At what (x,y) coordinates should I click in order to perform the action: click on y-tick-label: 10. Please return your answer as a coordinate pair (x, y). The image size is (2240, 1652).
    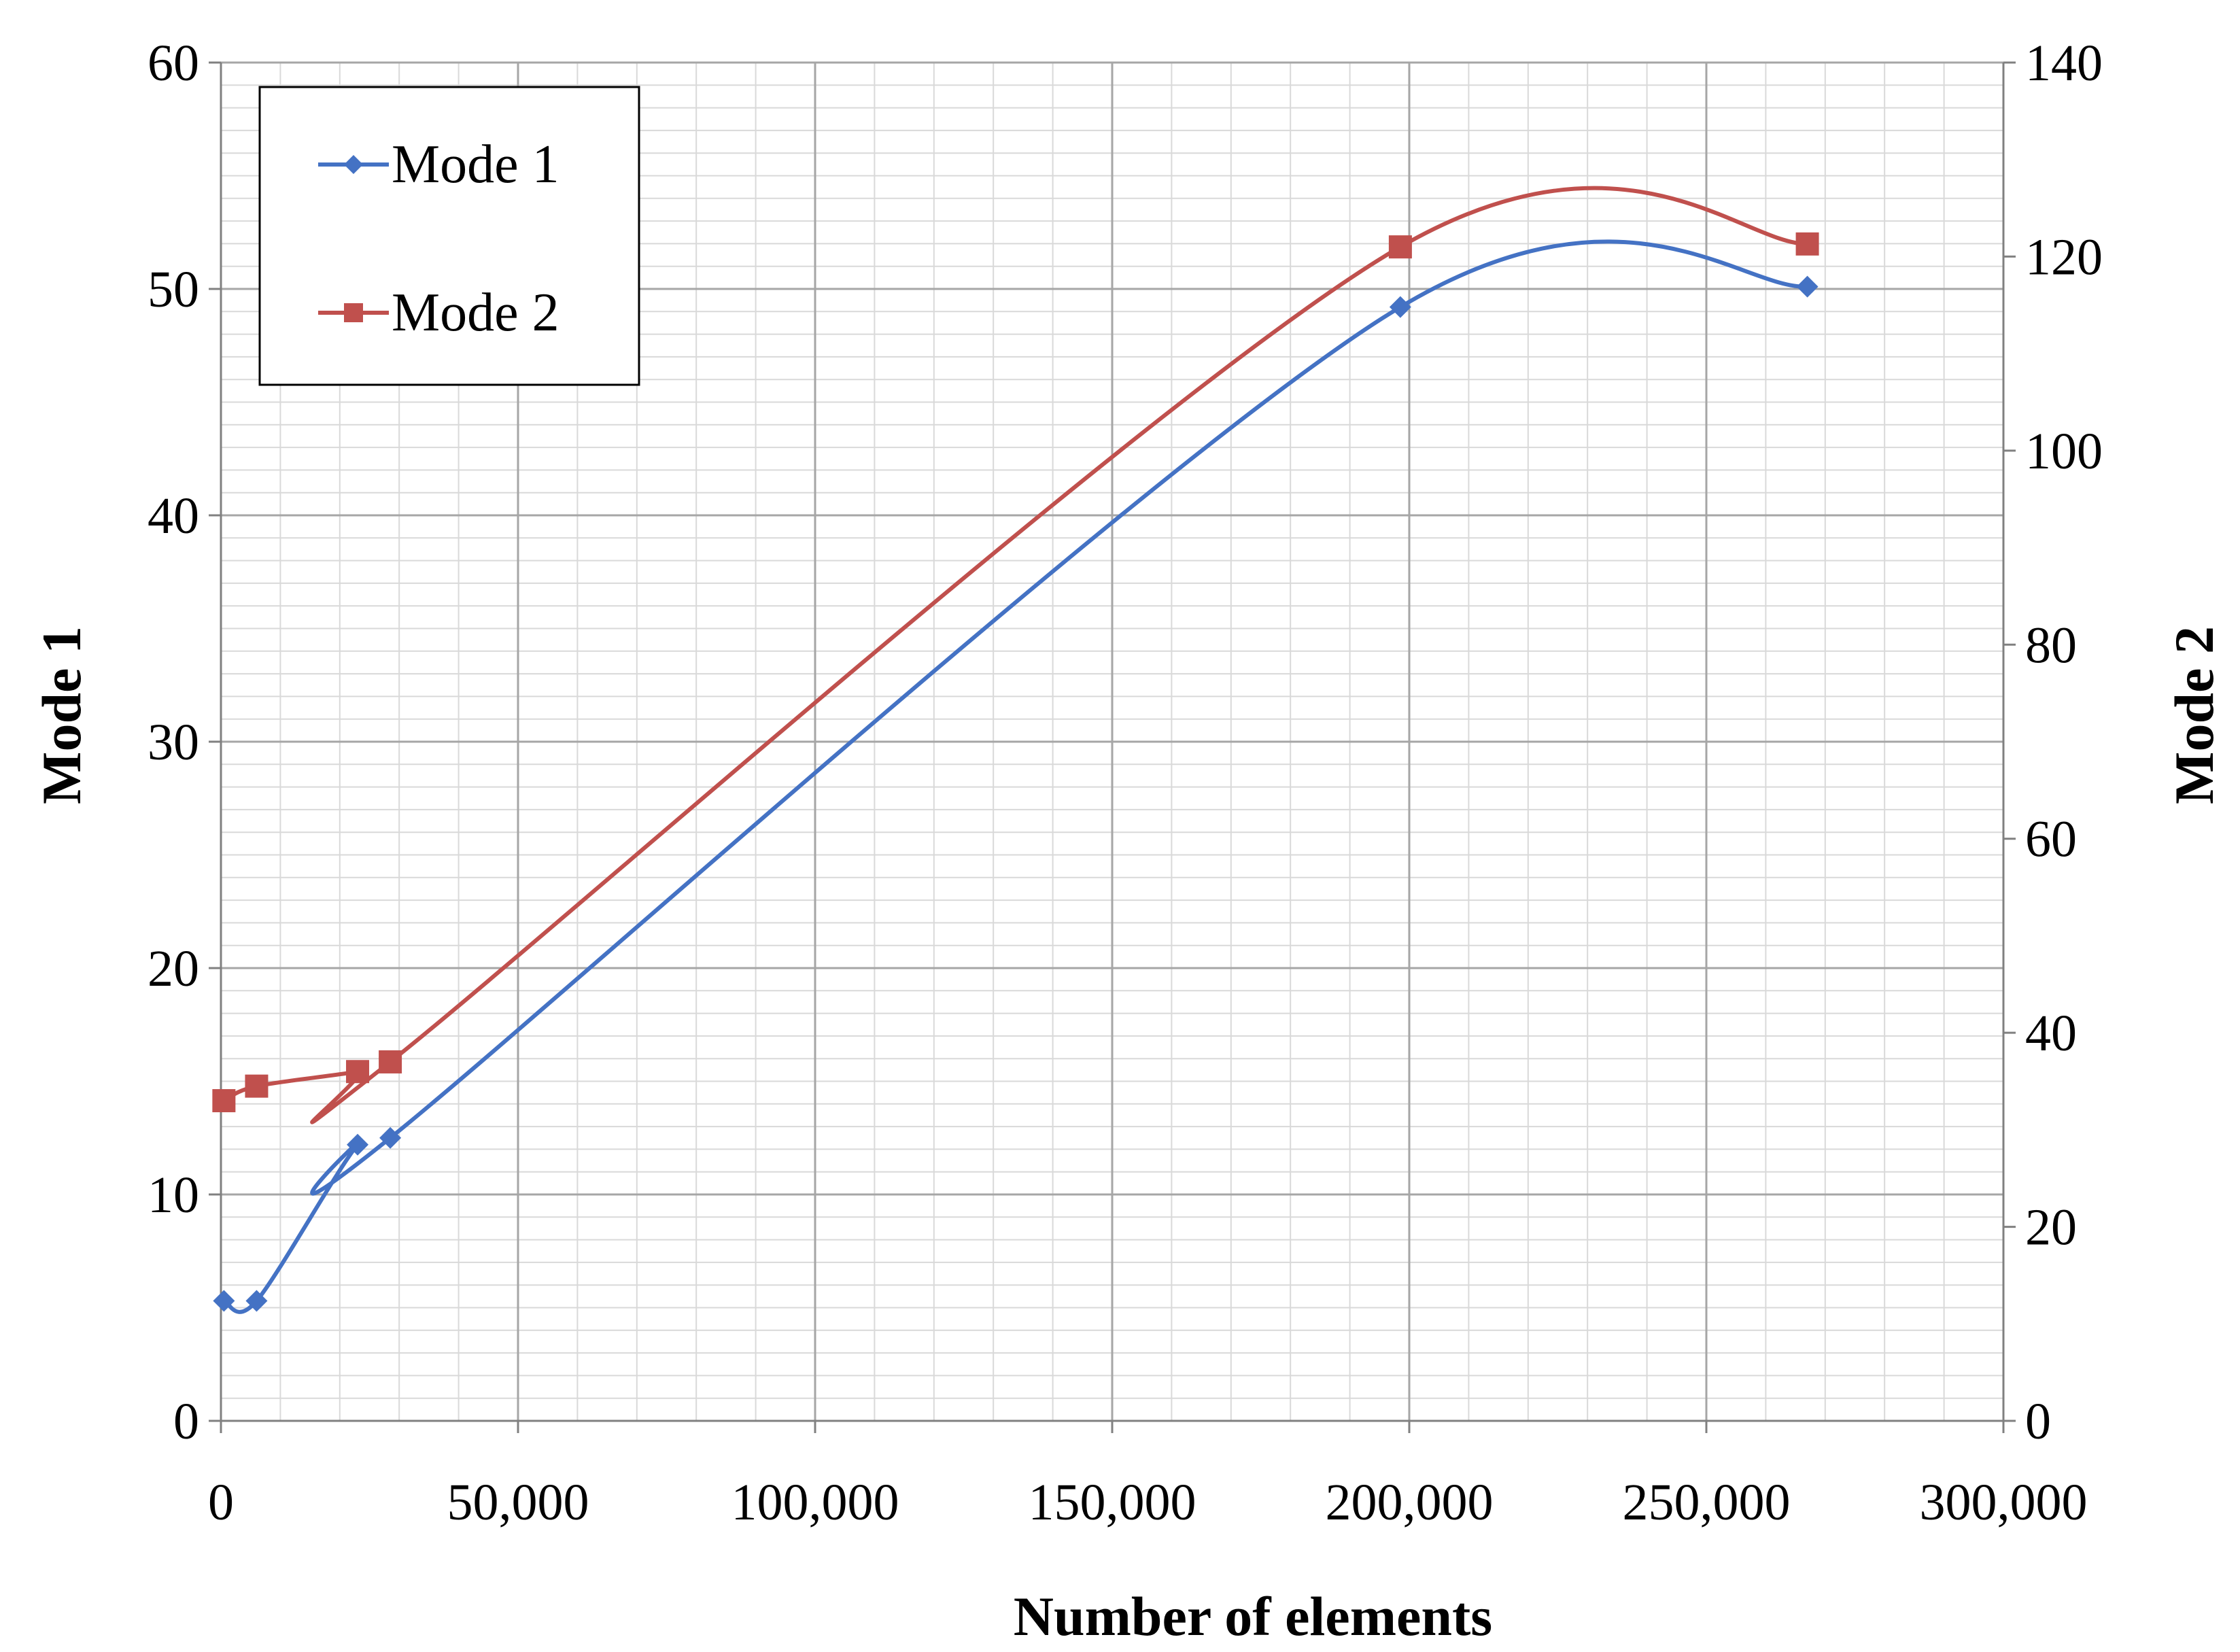
    Looking at the image, I should click on (173, 1195).